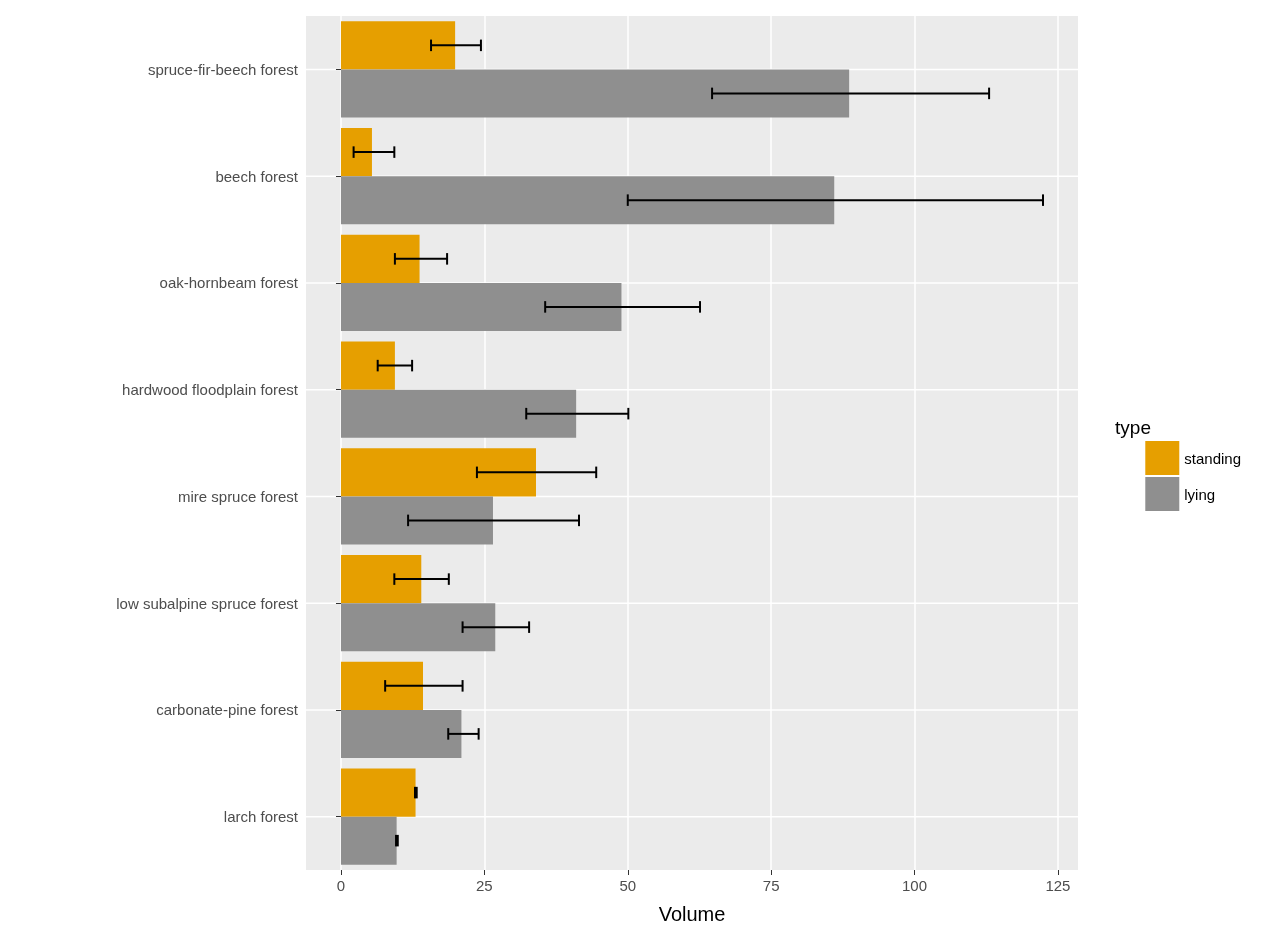 The image size is (1274, 952). What do you see at coordinates (1133, 427) in the screenshot?
I see `legend-title: type` at bounding box center [1133, 427].